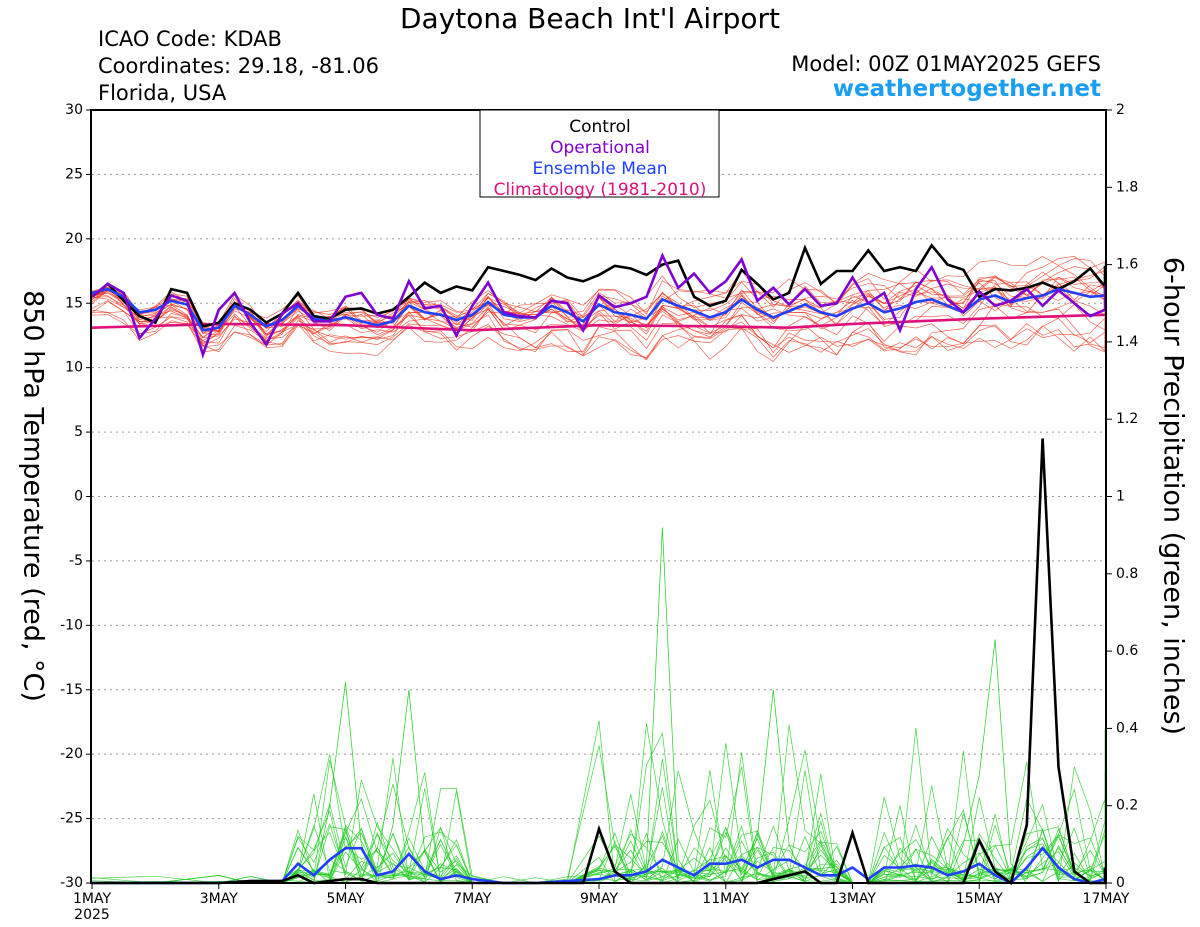 This screenshot has height=927, width=1200. I want to click on legend-operational: Operational, so click(600, 148).